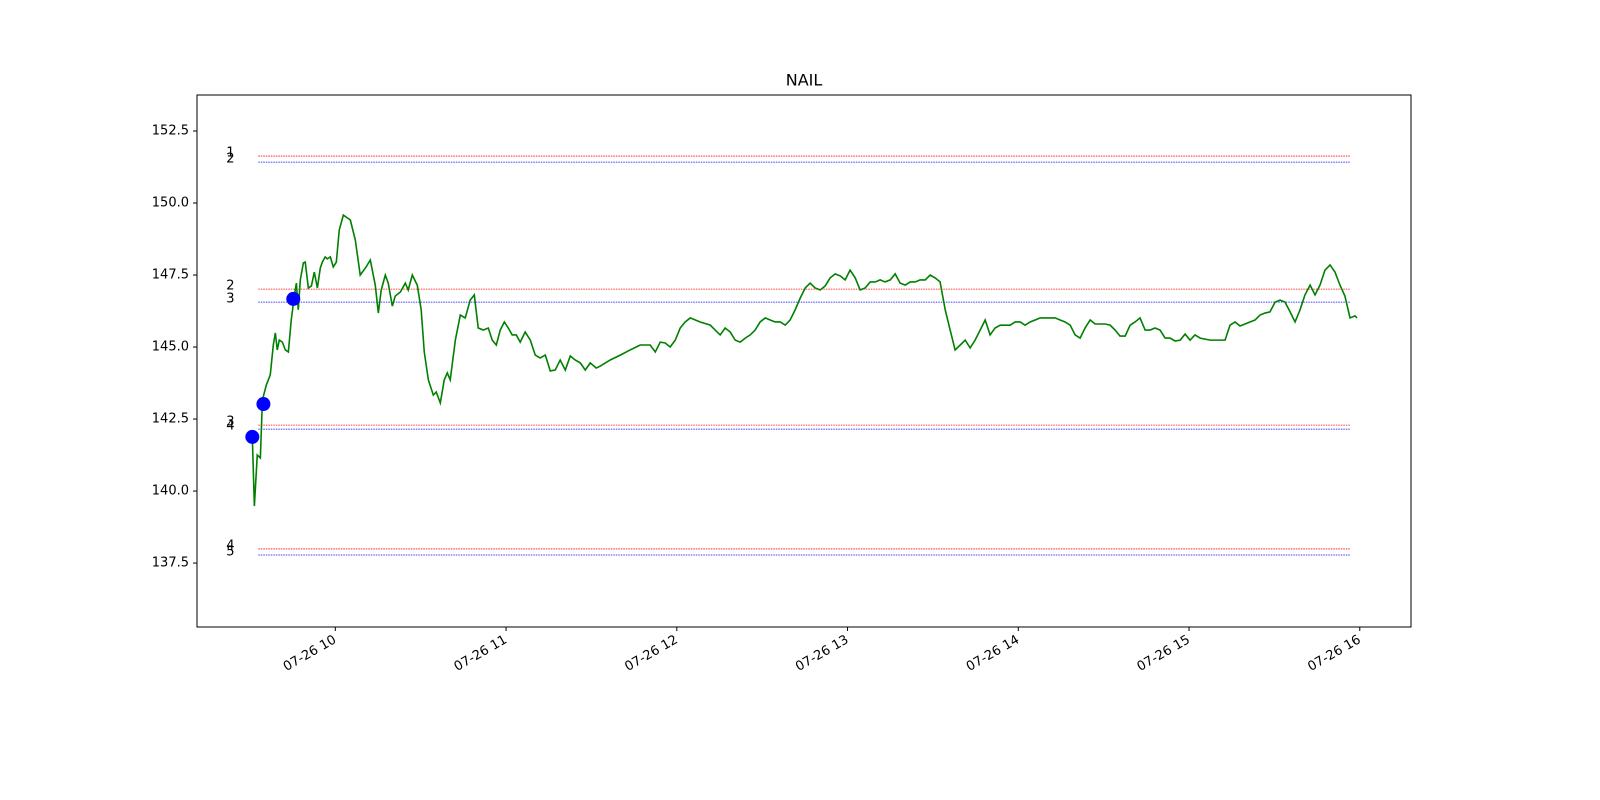 Image resolution: width=1600 pixels, height=800 pixels. What do you see at coordinates (993, 654) in the screenshot?
I see `x-tick-label: 07-26 14` at bounding box center [993, 654].